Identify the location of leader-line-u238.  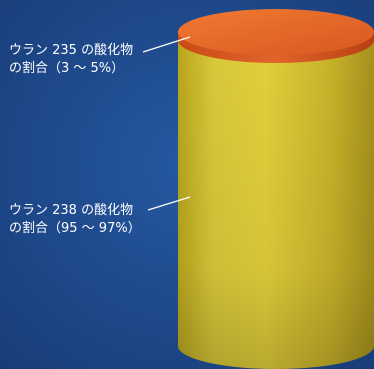
(169, 203).